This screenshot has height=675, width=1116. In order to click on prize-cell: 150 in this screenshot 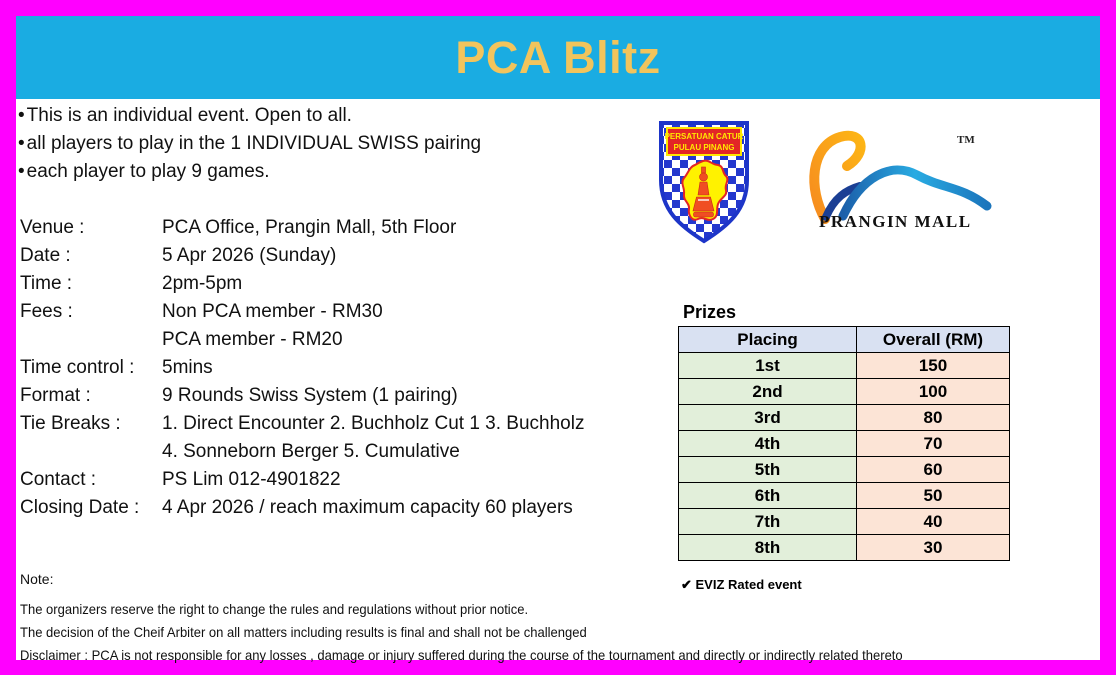, I will do `click(933, 365)`.